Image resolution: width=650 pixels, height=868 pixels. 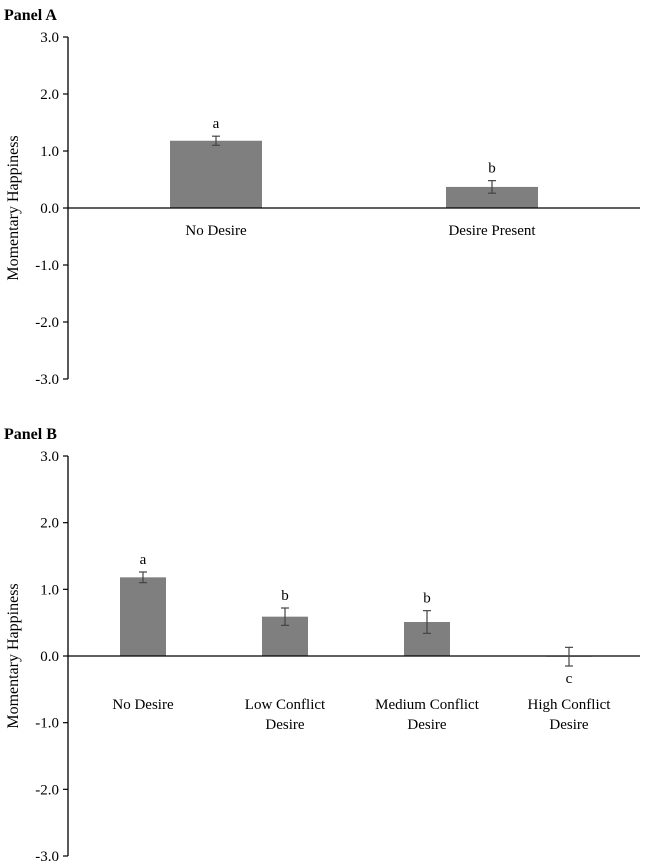 What do you see at coordinates (30, 434) in the screenshot?
I see `panel-b-title: Panel B` at bounding box center [30, 434].